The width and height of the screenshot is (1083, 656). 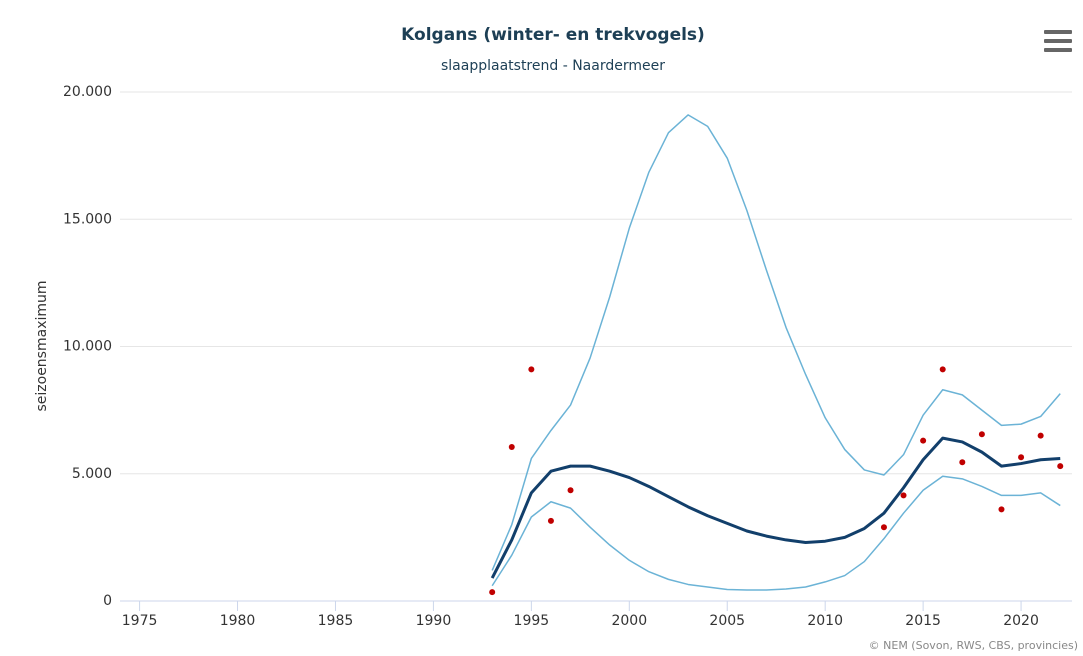 What do you see at coordinates (238, 621) in the screenshot?
I see `x-tick-label: 1980` at bounding box center [238, 621].